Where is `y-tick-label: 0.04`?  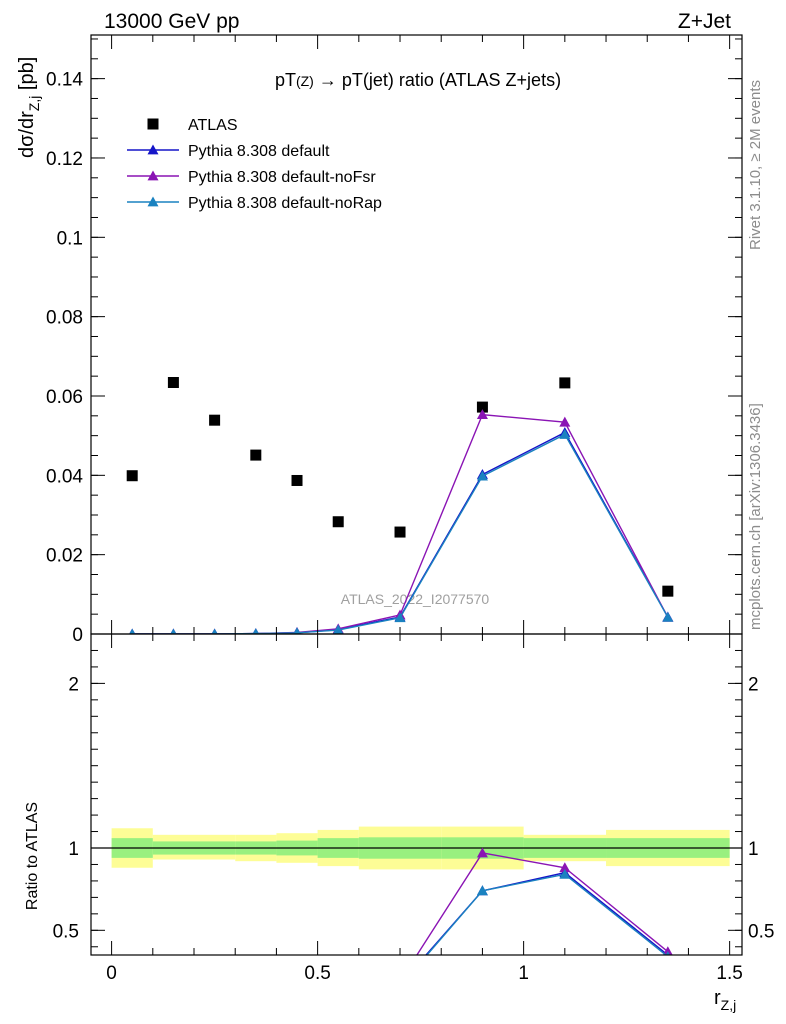 y-tick-label: 0.04 is located at coordinates (64, 476).